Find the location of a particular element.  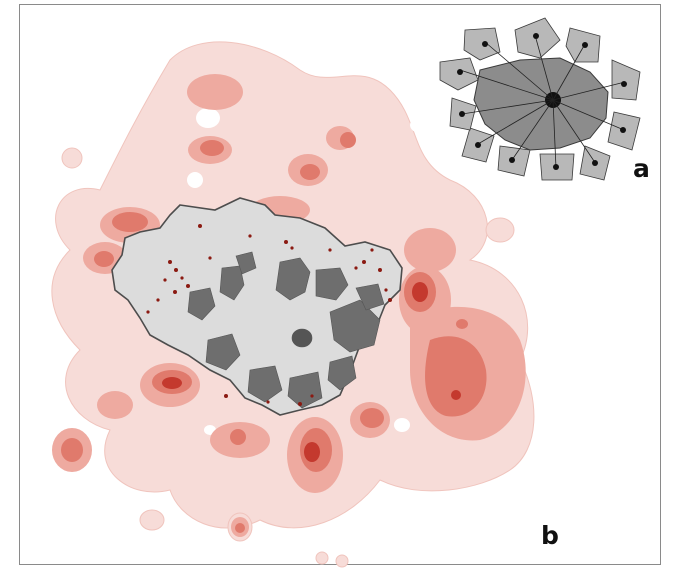

panel-label-a: a is located at coordinates (641, 168).